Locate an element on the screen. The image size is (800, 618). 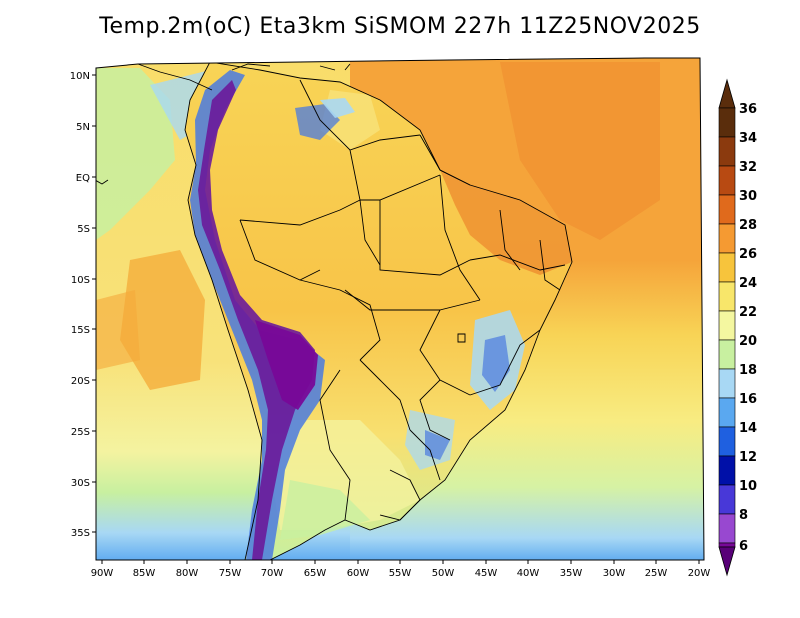
lon-label-80w: 80W is located at coordinates (187, 573).